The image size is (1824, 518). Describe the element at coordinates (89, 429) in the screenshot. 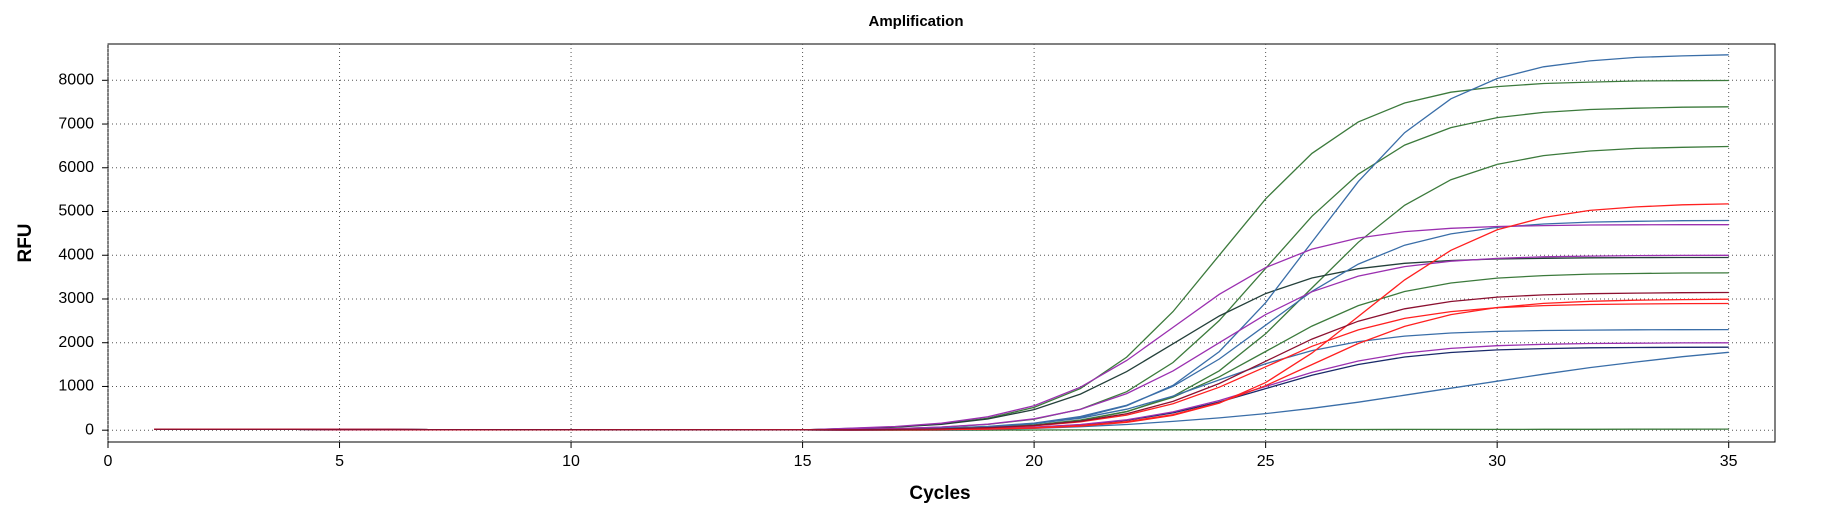

I see `y-tick-label: 0` at that location.